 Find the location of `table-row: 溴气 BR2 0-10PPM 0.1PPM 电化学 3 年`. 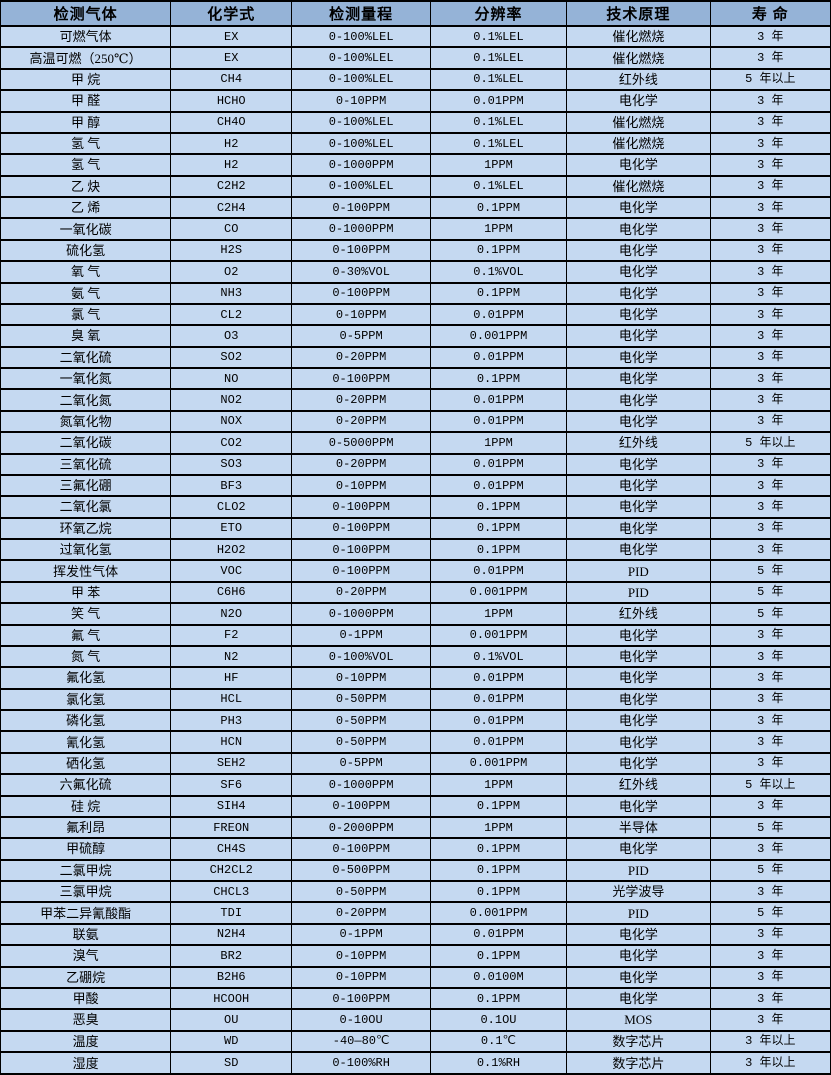

table-row: 溴气 BR2 0-10PPM 0.1PPM 电化学 3 年 is located at coordinates (415, 956).